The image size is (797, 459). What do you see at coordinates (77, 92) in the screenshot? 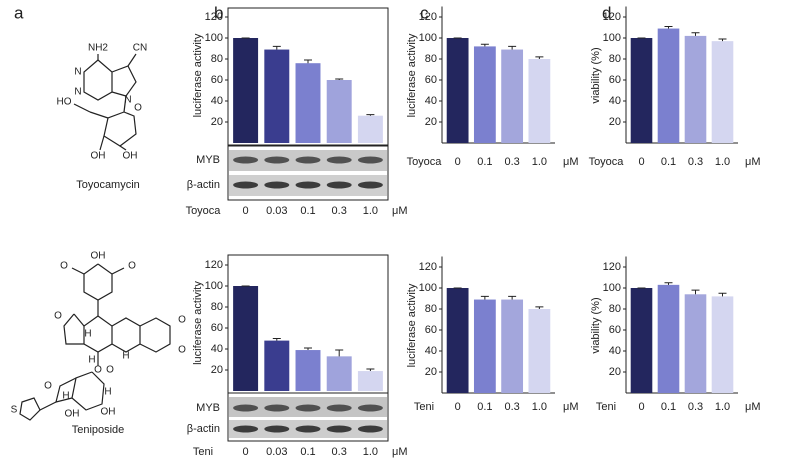
I see `atom-label: N` at bounding box center [77, 92].